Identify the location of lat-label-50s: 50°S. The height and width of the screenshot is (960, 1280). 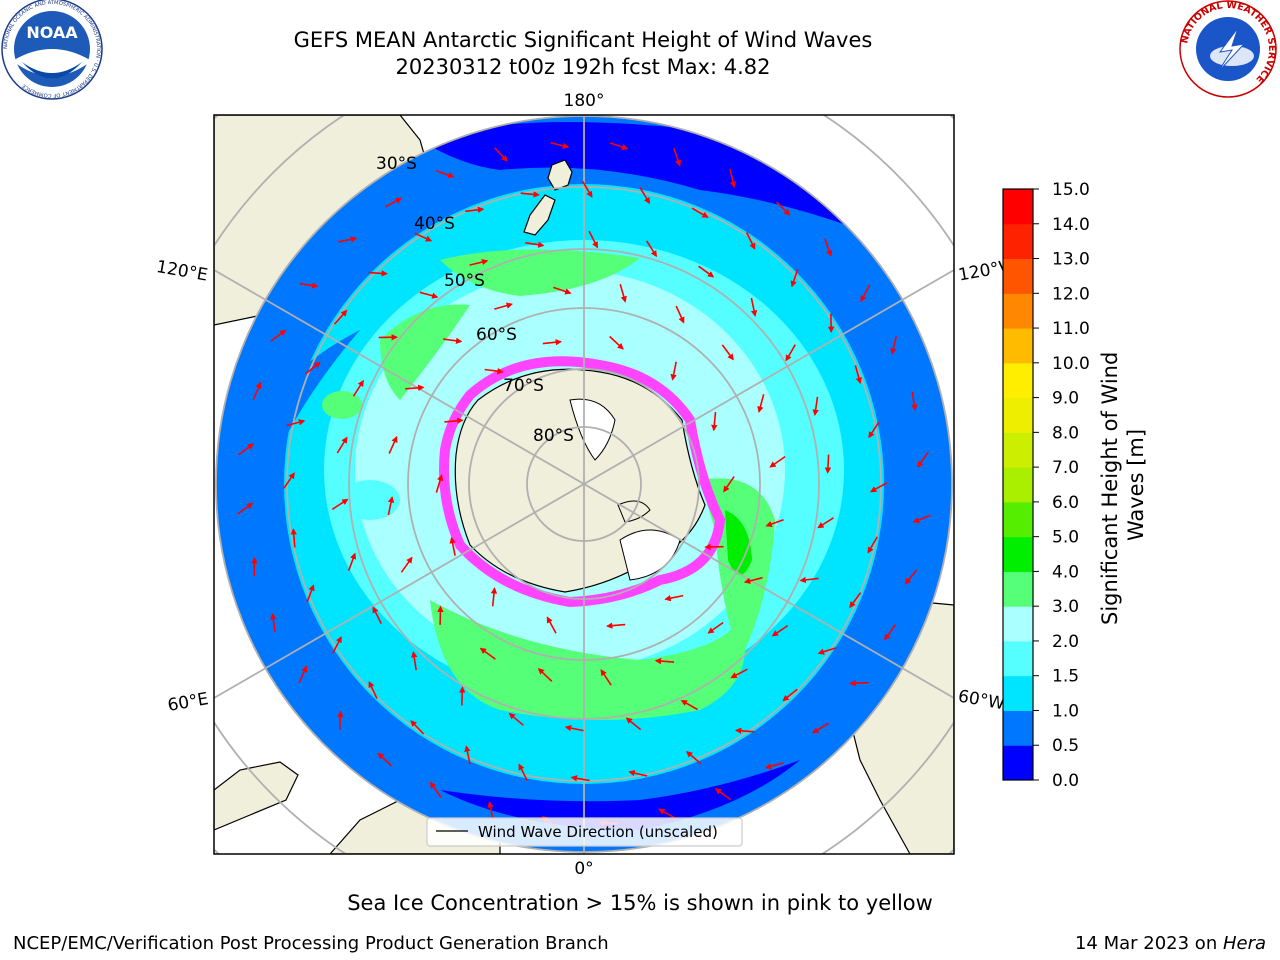
(464, 281).